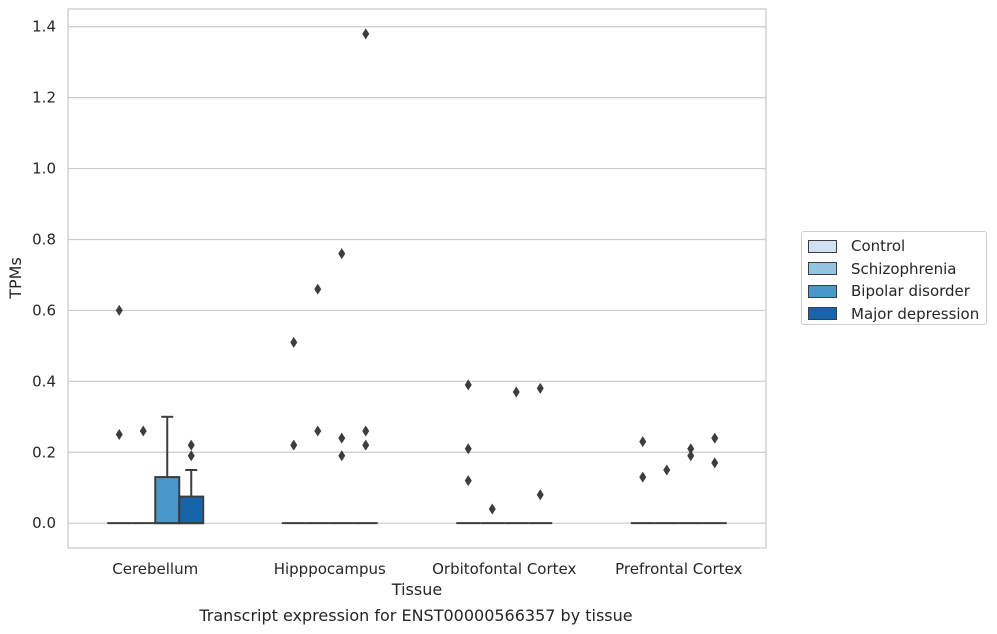 This screenshot has height=634, width=997. I want to click on legend-item: Bipolar disorder, so click(897, 291).